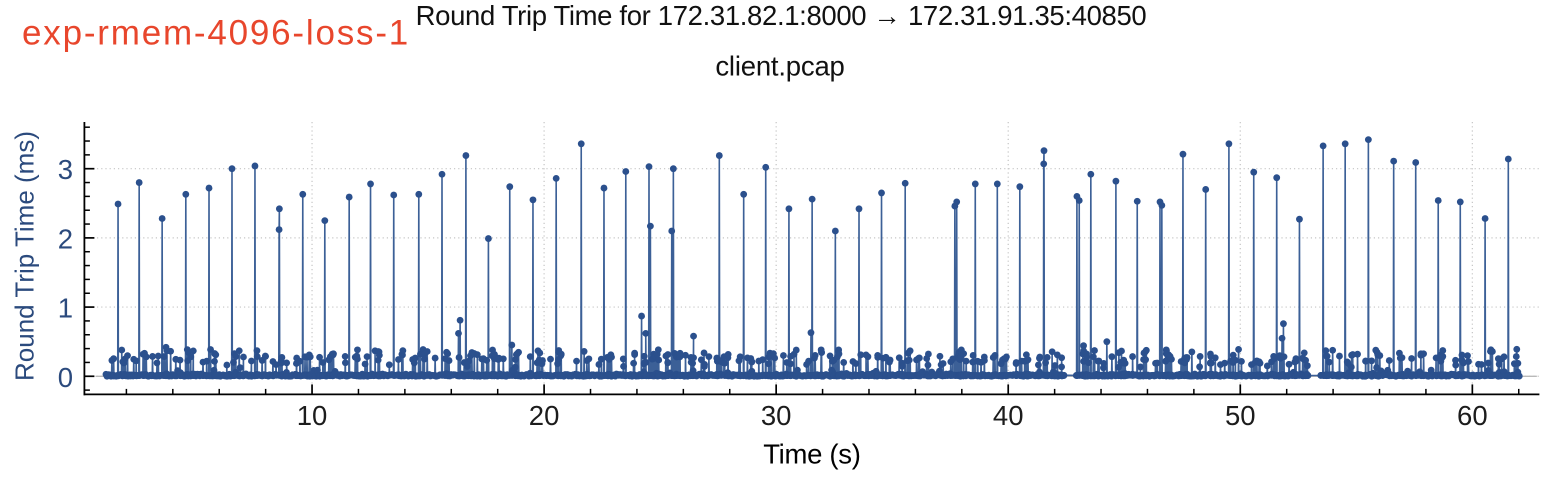 The width and height of the screenshot is (1564, 478). Describe the element at coordinates (1240, 415) in the screenshot. I see `x-tick-label: 50` at that location.